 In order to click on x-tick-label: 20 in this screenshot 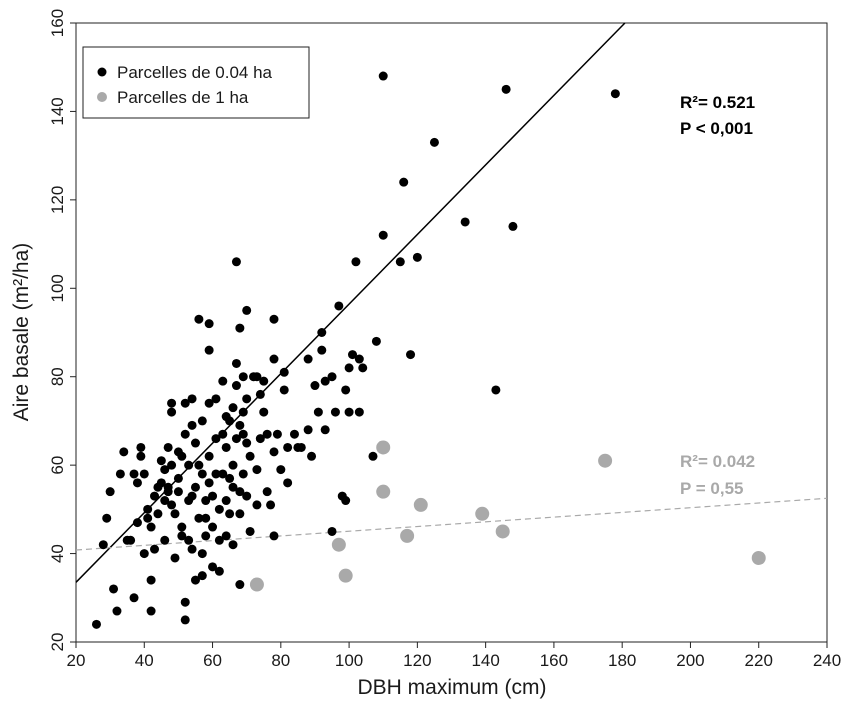, I will do `click(76, 660)`.